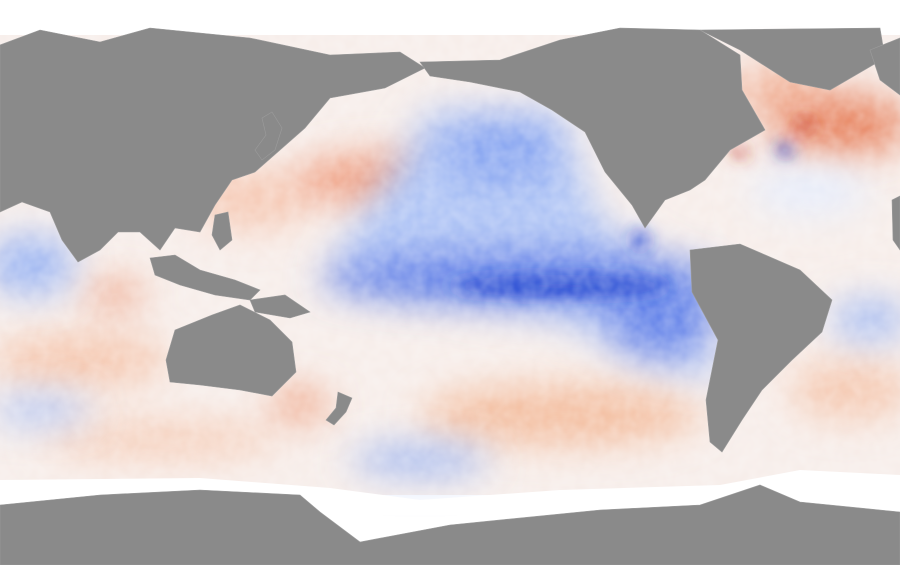  Describe the element at coordinates (450, 524) in the screenshot. I see `antarctica` at that location.